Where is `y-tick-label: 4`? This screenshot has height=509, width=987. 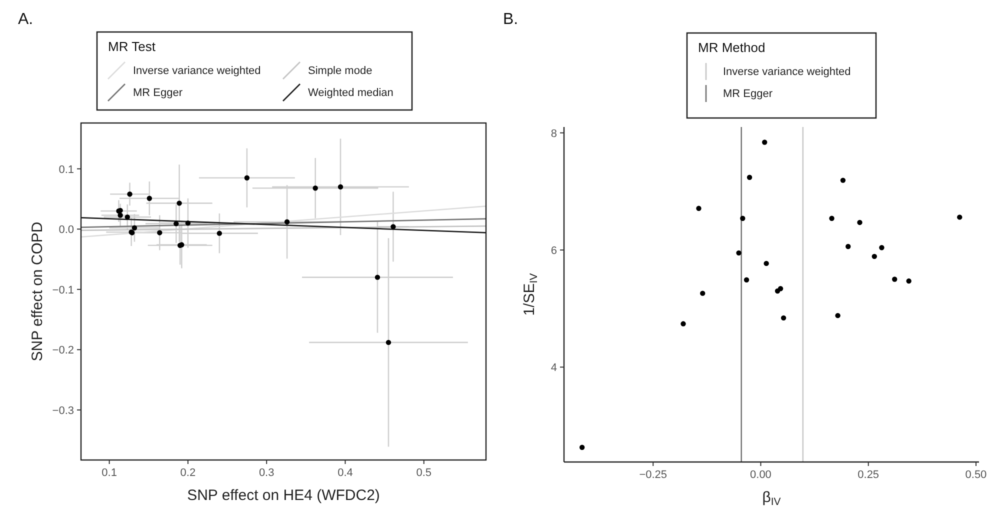
y-tick-label: 4 is located at coordinates (553, 368).